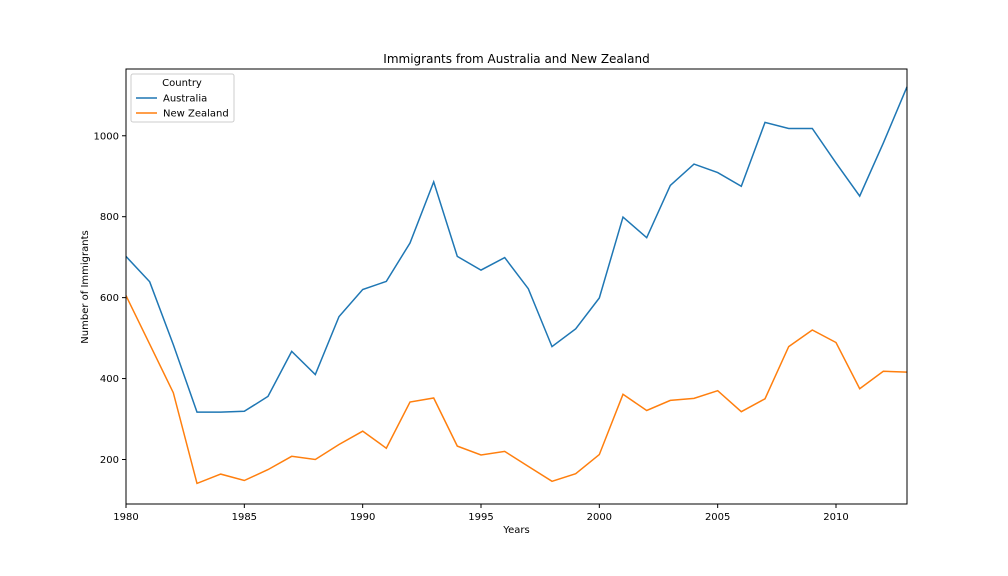  I want to click on x-tick-label: 2005, so click(717, 517).